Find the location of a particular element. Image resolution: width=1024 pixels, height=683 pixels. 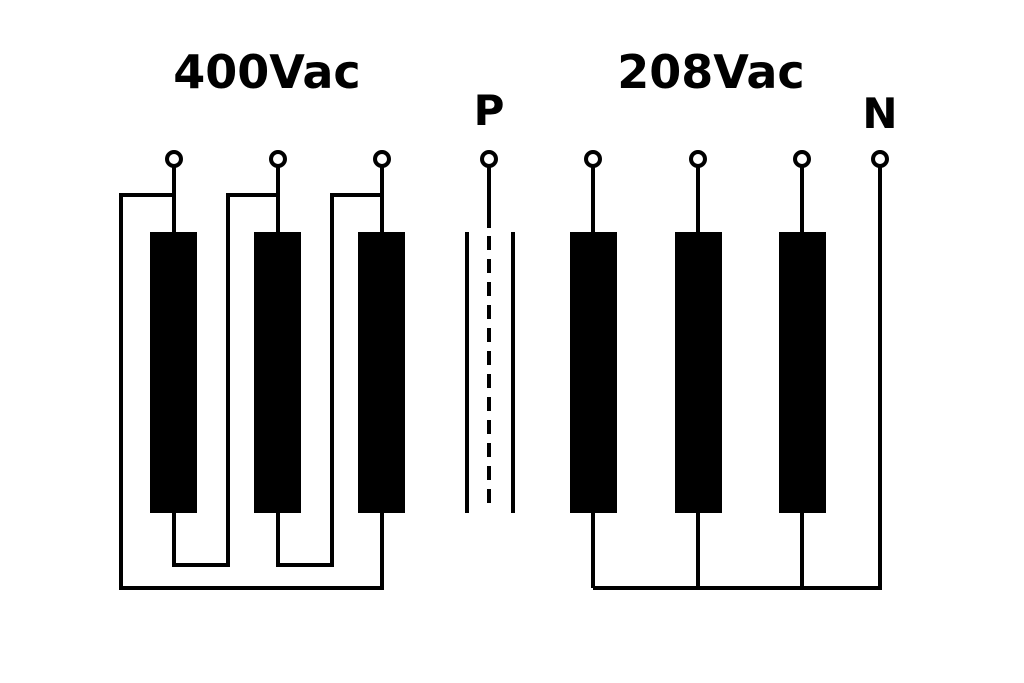

transformer-core is located at coordinates (490, 340).